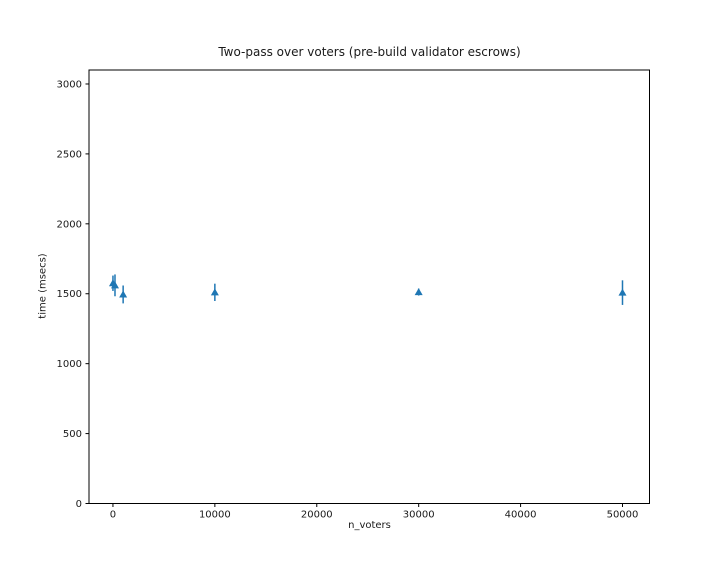 The height and width of the screenshot is (576, 720). I want to click on y-tick-label: 3000, so click(69, 84).